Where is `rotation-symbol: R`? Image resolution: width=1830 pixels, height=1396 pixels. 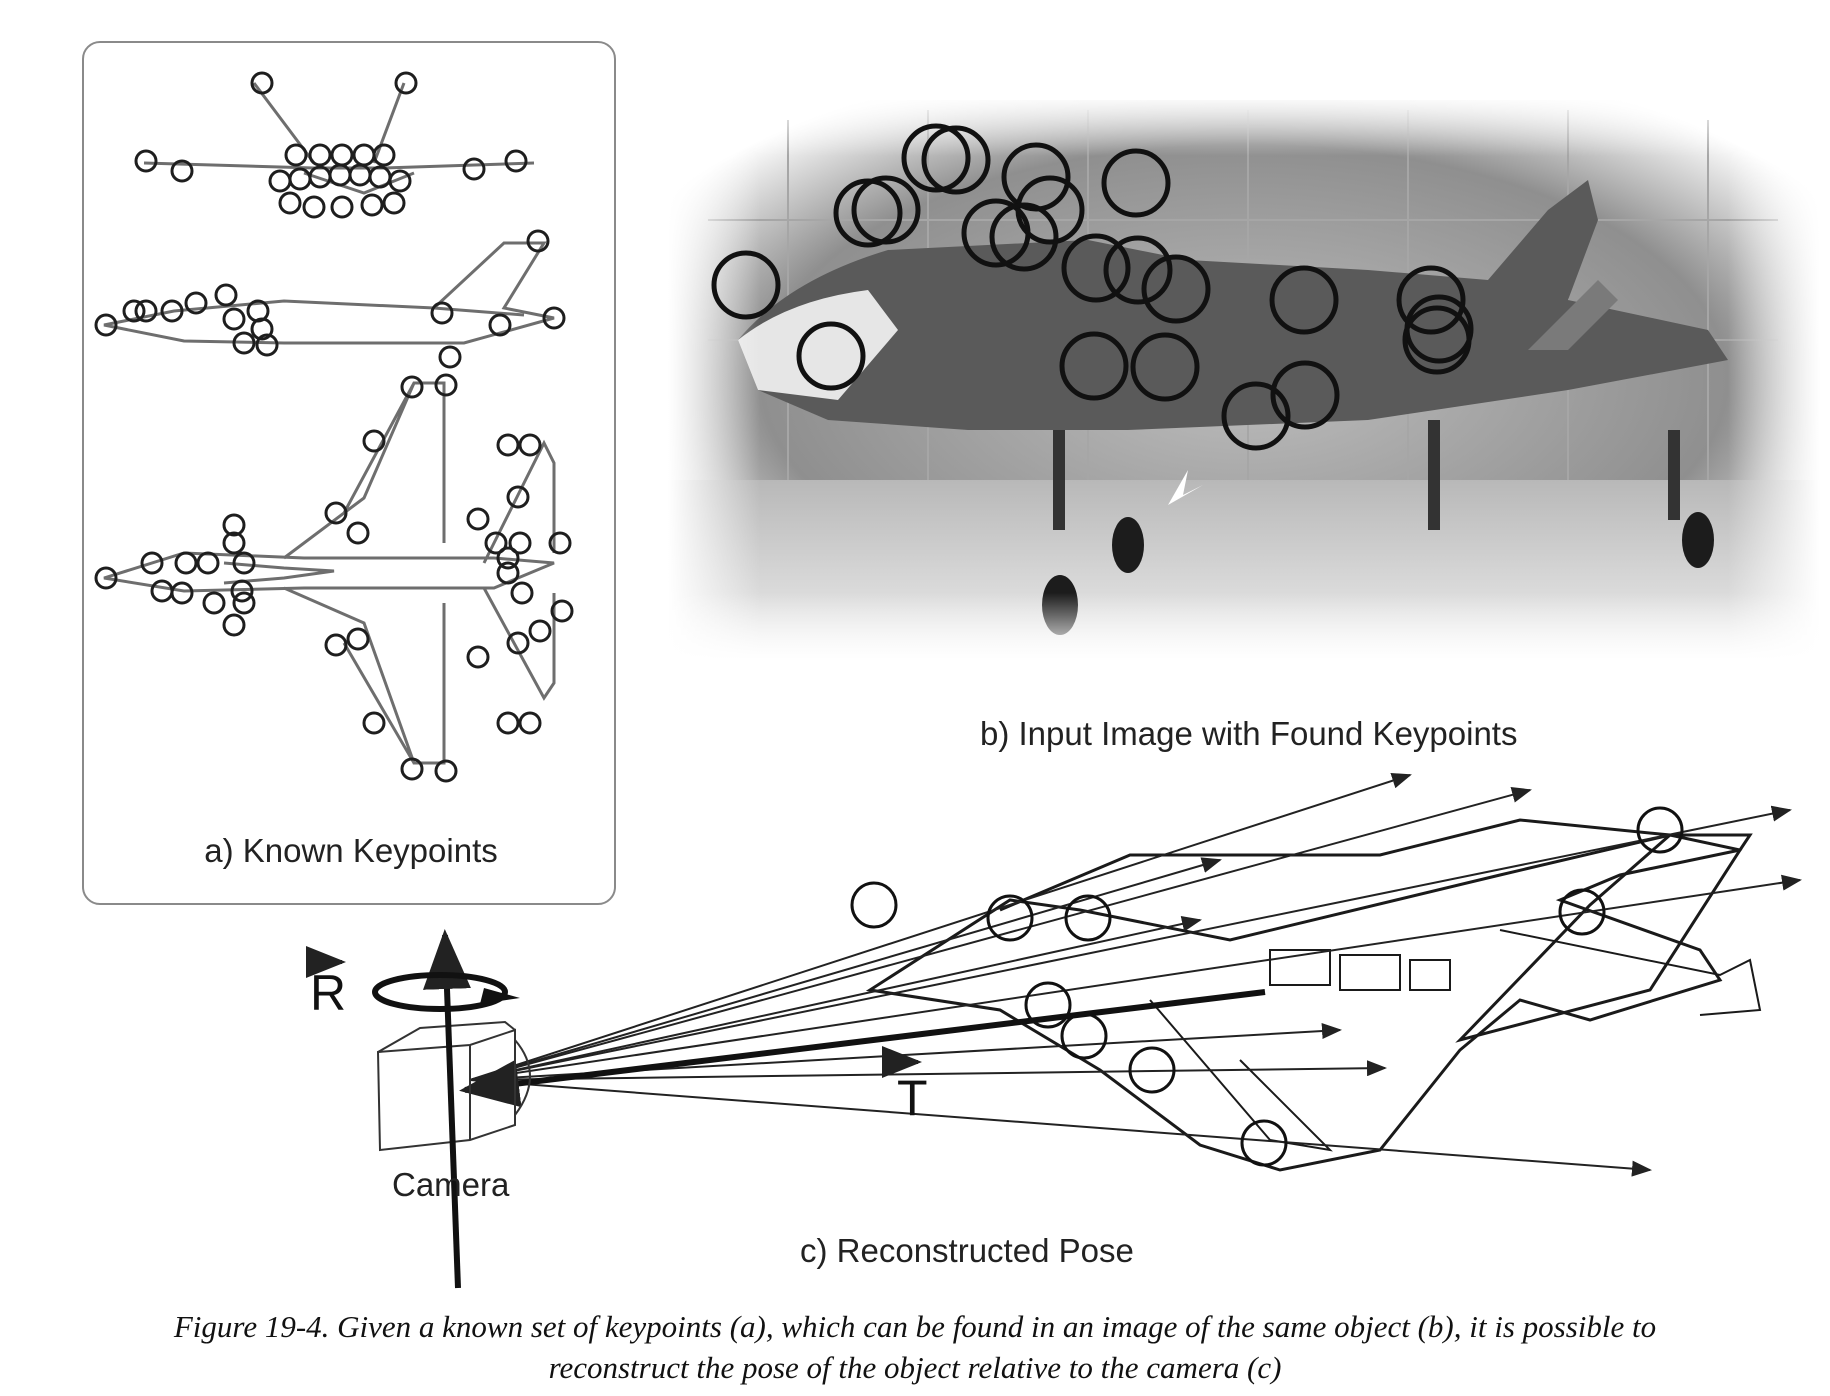
rotation-symbol: R is located at coordinates (328, 993).